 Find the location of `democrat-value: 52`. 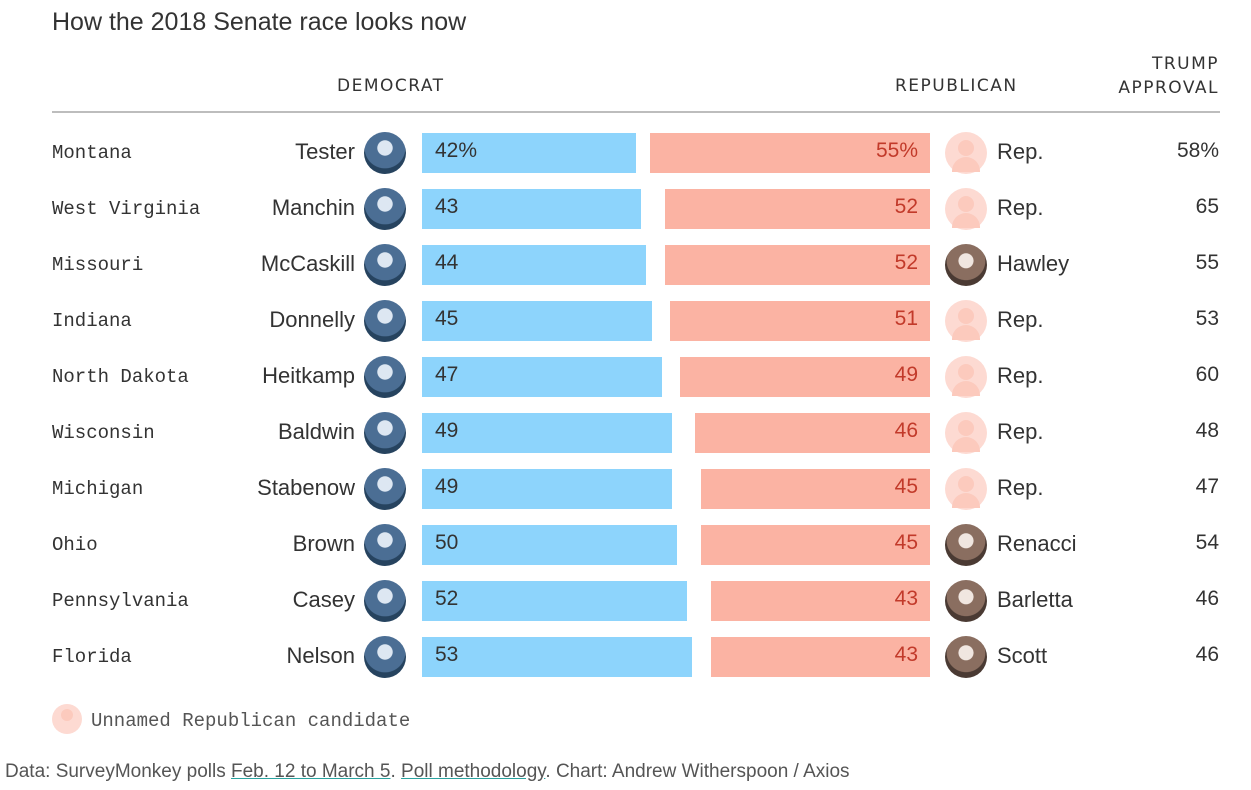

democrat-value: 52 is located at coordinates (447, 598).